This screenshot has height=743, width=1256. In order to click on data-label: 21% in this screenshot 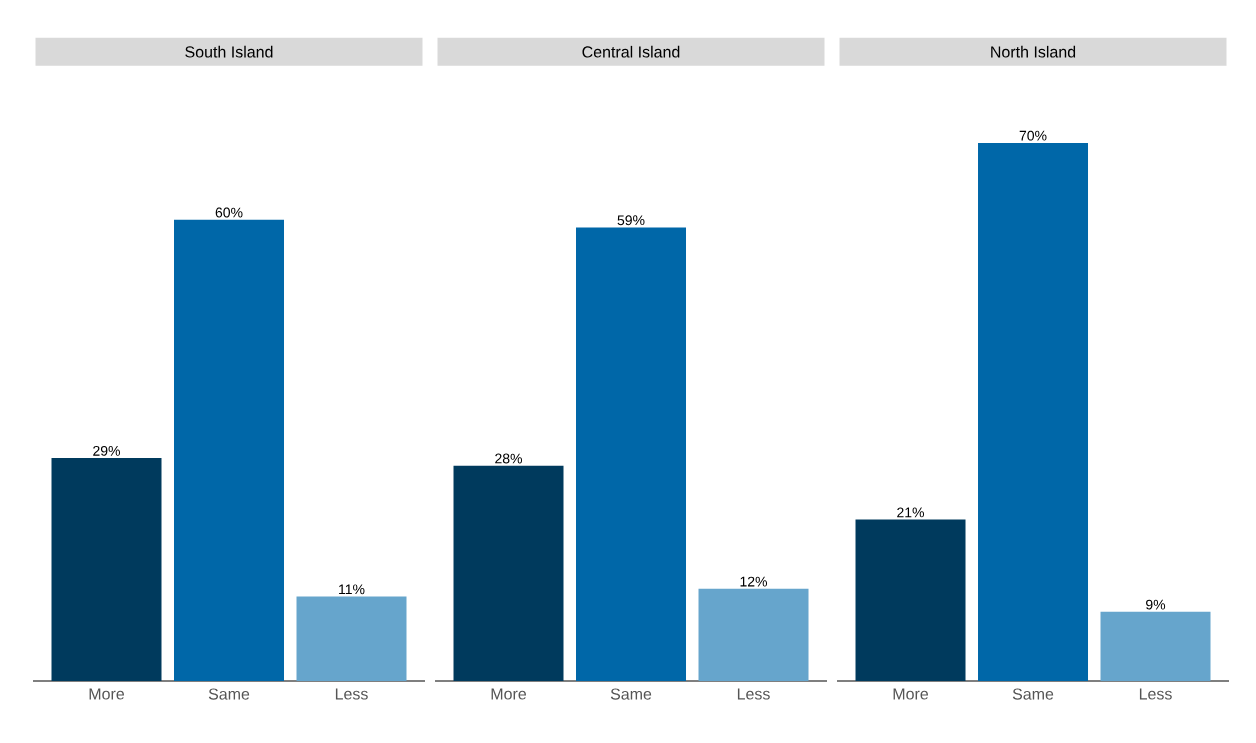, I will do `click(911, 512)`.